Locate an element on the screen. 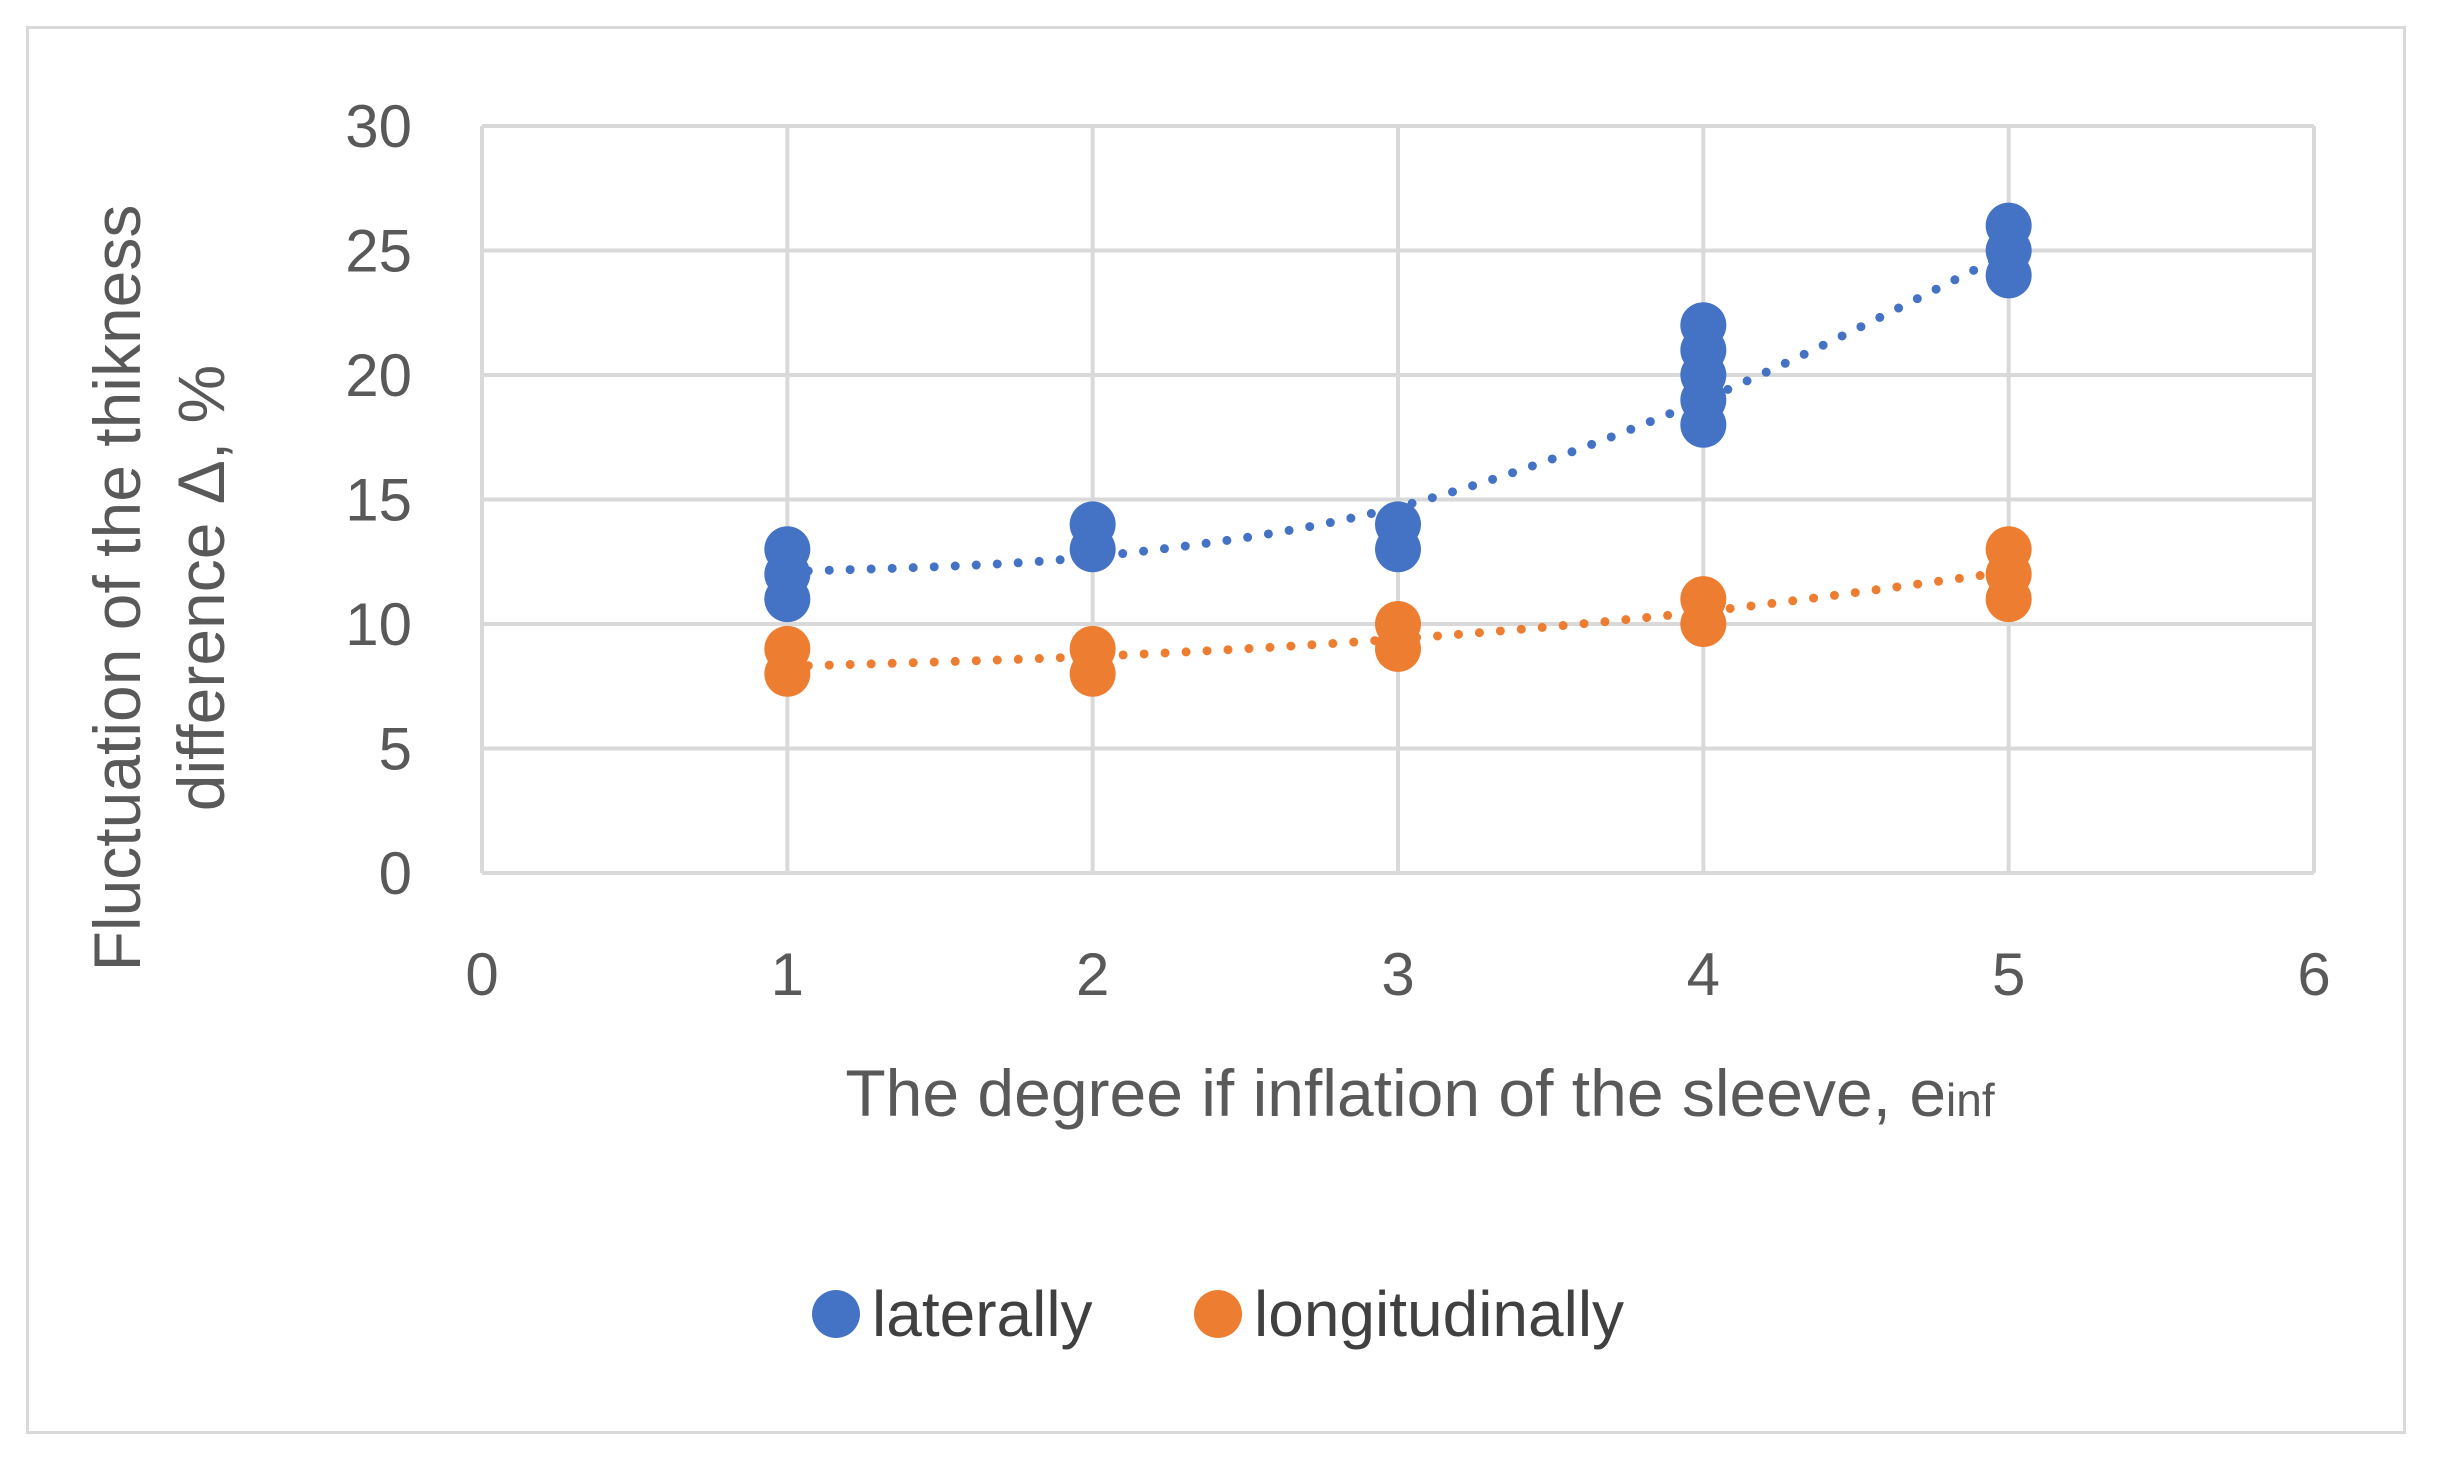 The image size is (2450, 1464). y-tick-label: 5 is located at coordinates (395, 749).